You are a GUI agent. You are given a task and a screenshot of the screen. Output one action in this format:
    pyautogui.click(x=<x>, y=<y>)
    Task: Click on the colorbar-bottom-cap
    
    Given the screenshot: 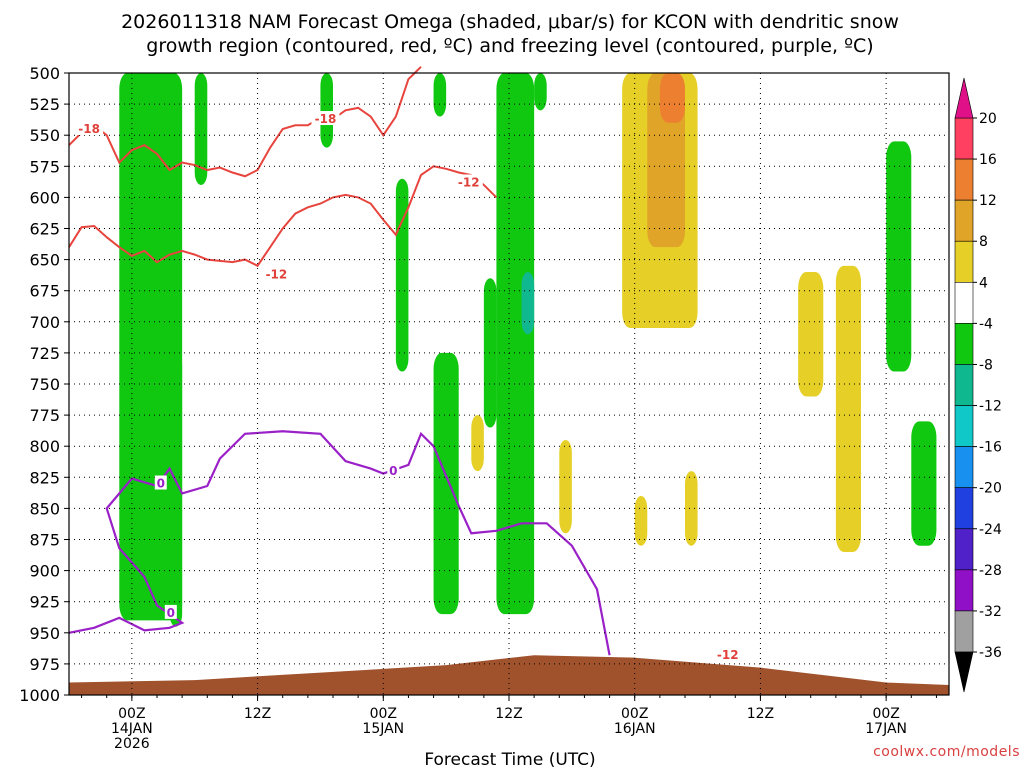 What is the action you would take?
    pyautogui.click(x=964, y=672)
    